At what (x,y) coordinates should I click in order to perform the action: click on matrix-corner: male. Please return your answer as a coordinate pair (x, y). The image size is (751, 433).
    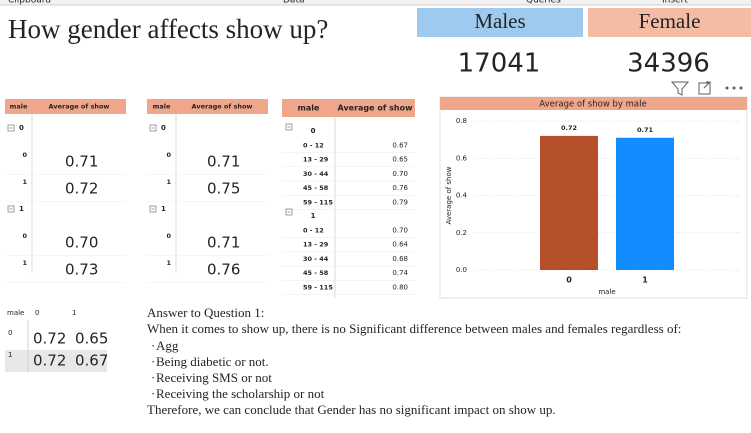
    Looking at the image, I should click on (15, 313).